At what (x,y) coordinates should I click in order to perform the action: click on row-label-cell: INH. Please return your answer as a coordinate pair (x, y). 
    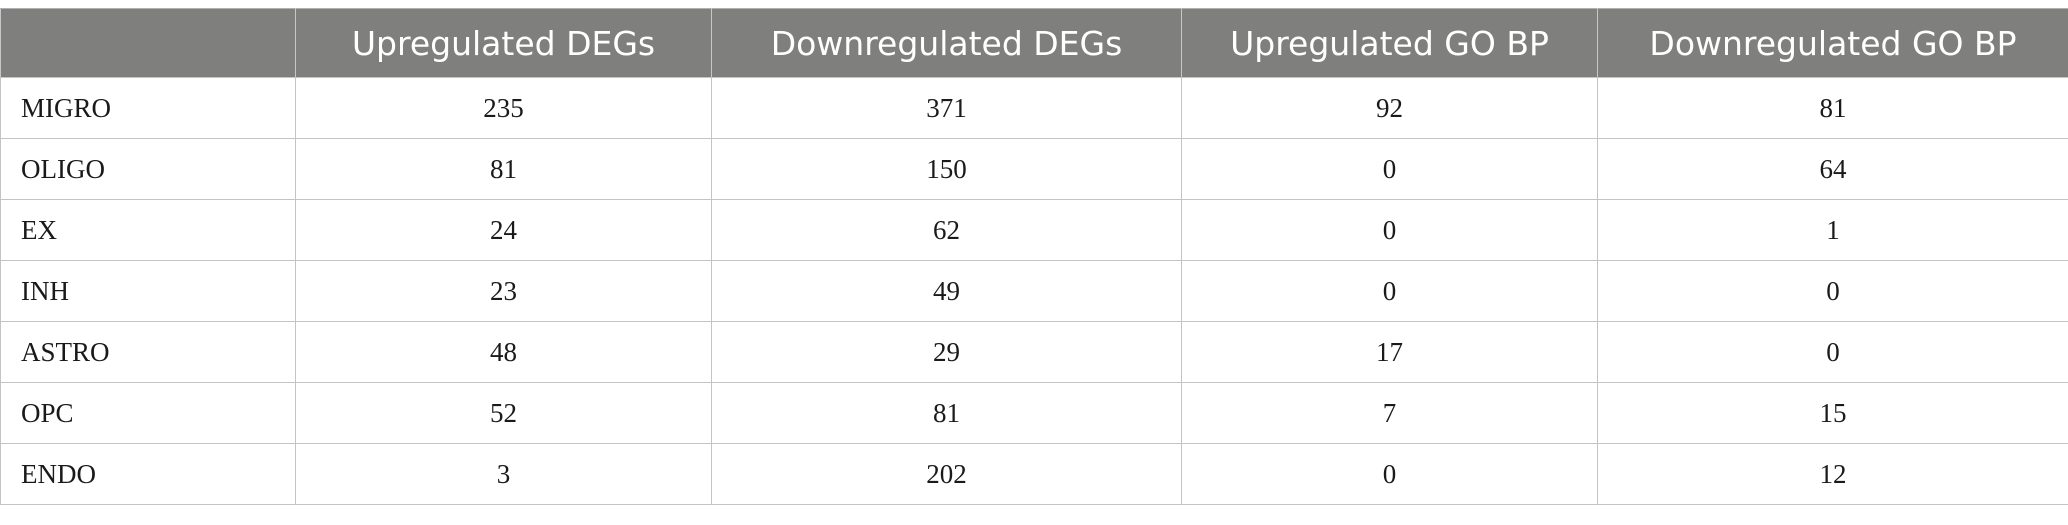
    Looking at the image, I should click on (148, 291).